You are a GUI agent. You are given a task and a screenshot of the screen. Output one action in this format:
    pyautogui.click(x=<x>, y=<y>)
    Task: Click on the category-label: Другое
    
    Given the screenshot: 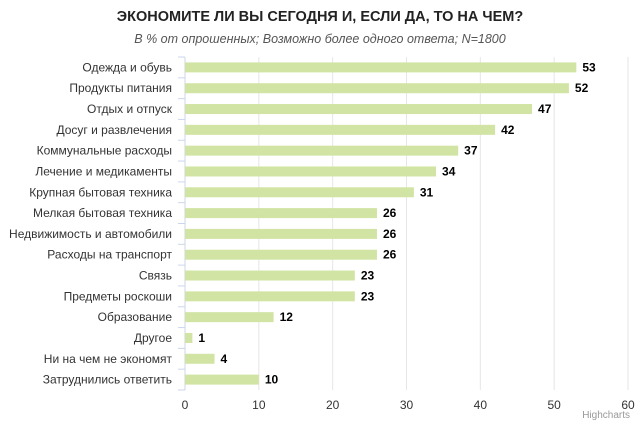 What is the action you would take?
    pyautogui.click(x=153, y=338)
    